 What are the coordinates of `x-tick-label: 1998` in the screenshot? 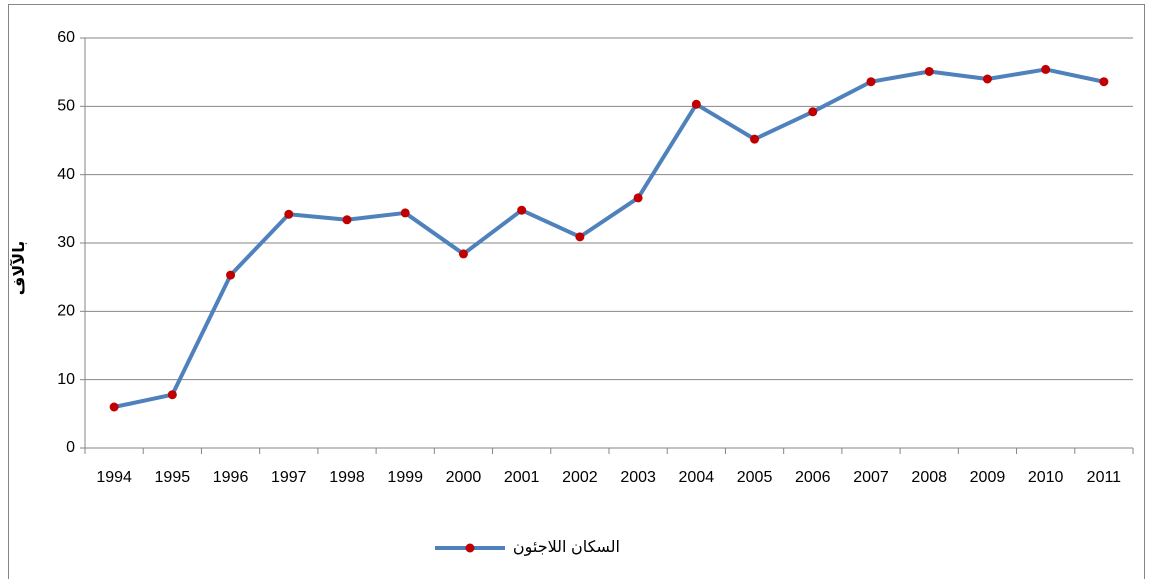 It's located at (347, 477).